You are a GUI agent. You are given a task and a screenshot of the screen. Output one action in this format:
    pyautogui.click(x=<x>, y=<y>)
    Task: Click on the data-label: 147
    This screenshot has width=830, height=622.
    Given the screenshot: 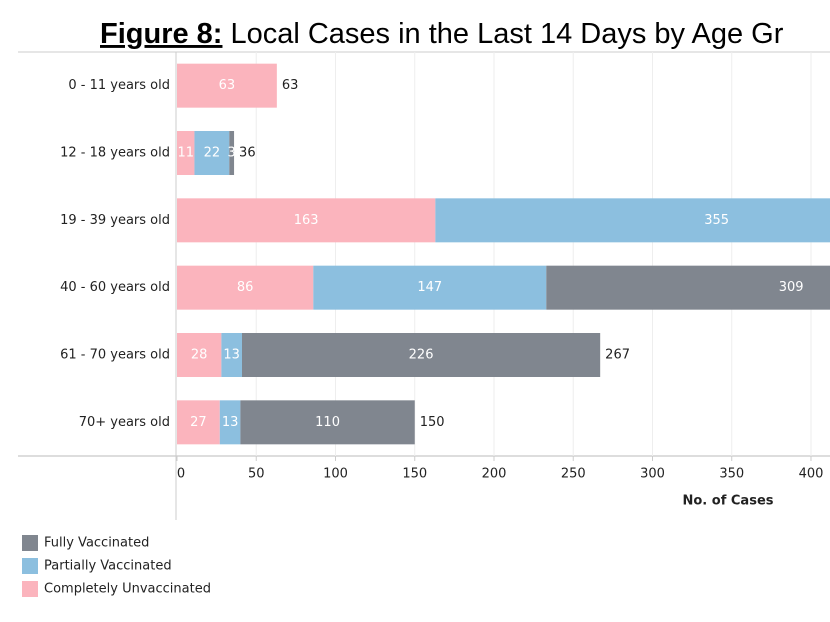 What is the action you would take?
    pyautogui.click(x=429, y=287)
    